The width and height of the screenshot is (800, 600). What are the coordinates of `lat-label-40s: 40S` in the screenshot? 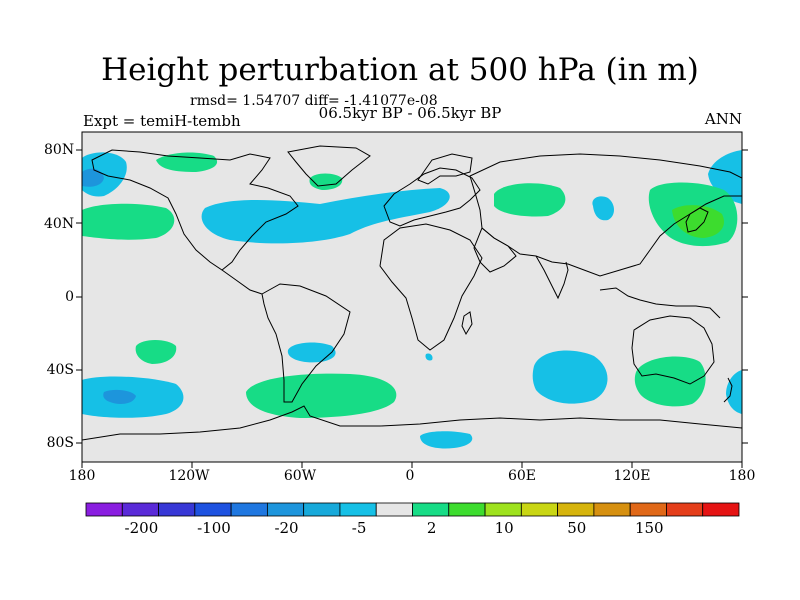 It's located at (60, 370).